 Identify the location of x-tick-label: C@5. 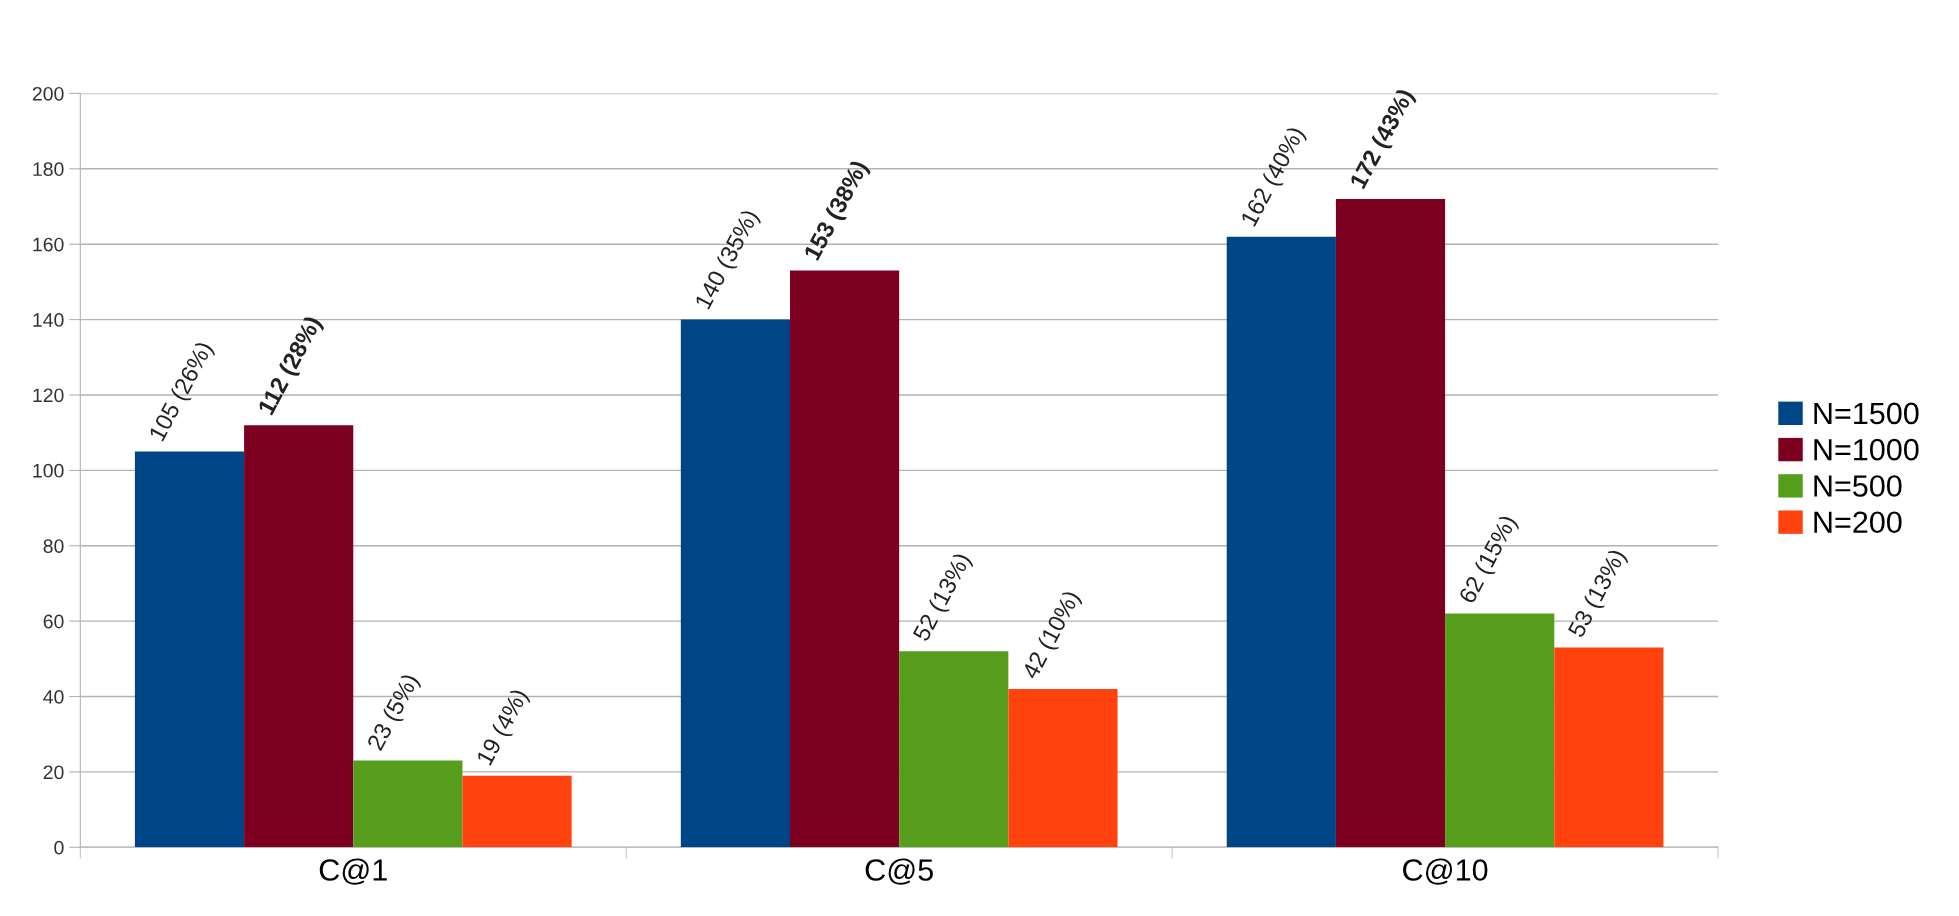
(899, 871).